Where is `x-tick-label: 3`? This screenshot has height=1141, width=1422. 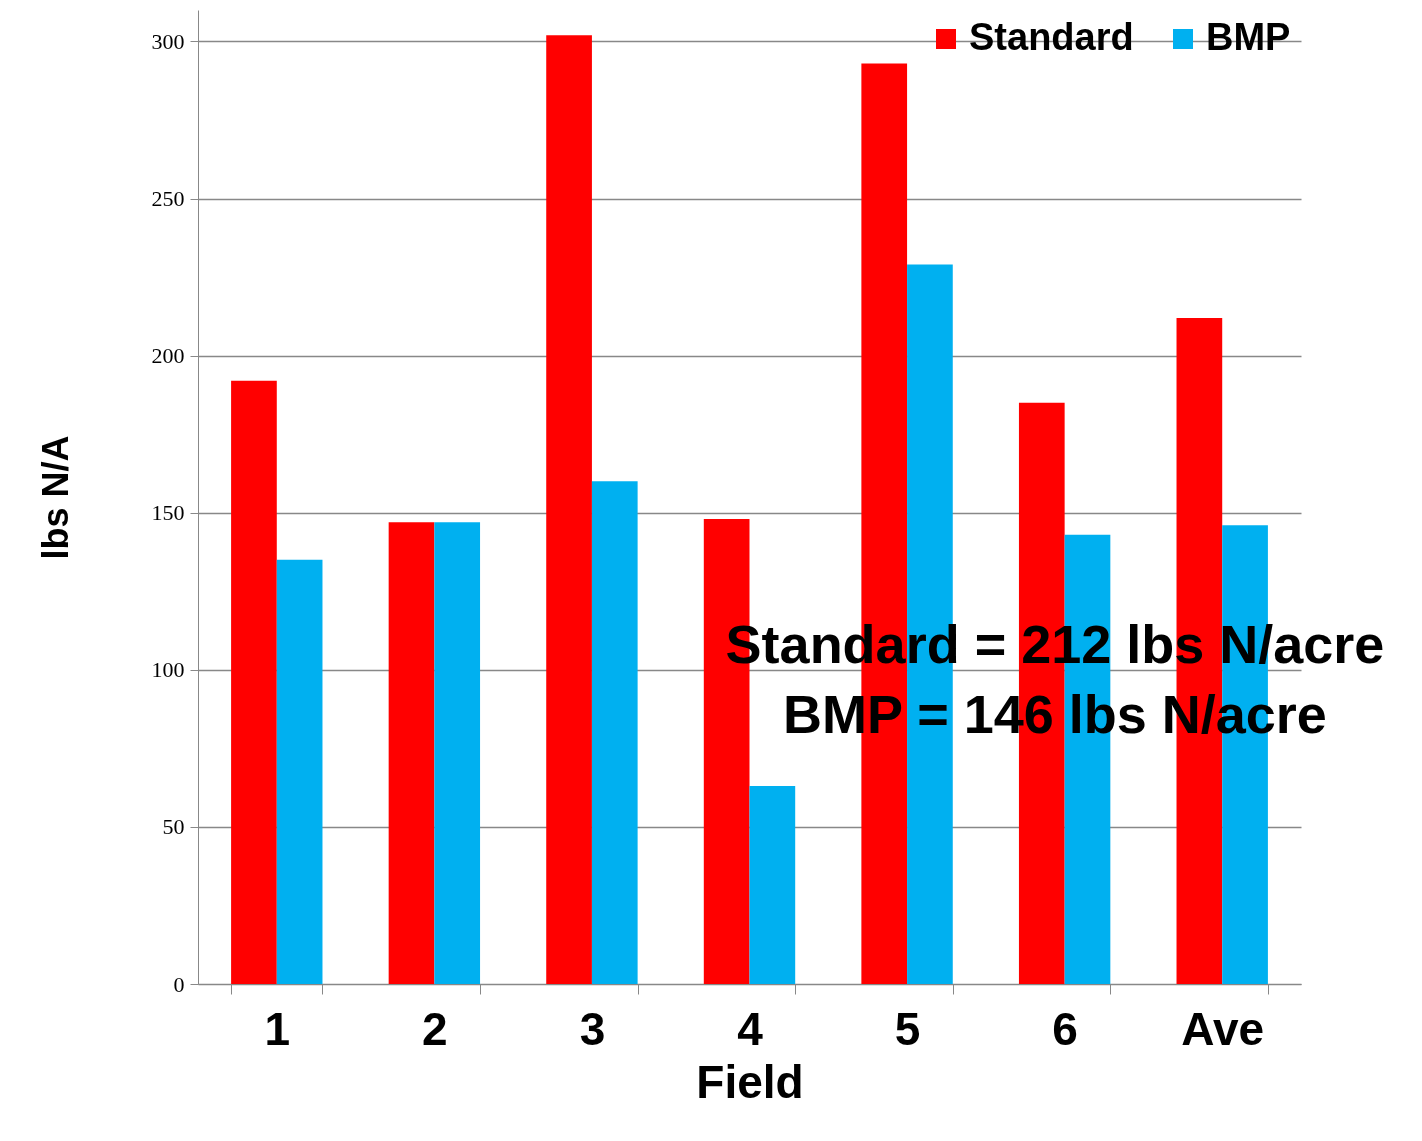 x-tick-label: 3 is located at coordinates (592, 1028).